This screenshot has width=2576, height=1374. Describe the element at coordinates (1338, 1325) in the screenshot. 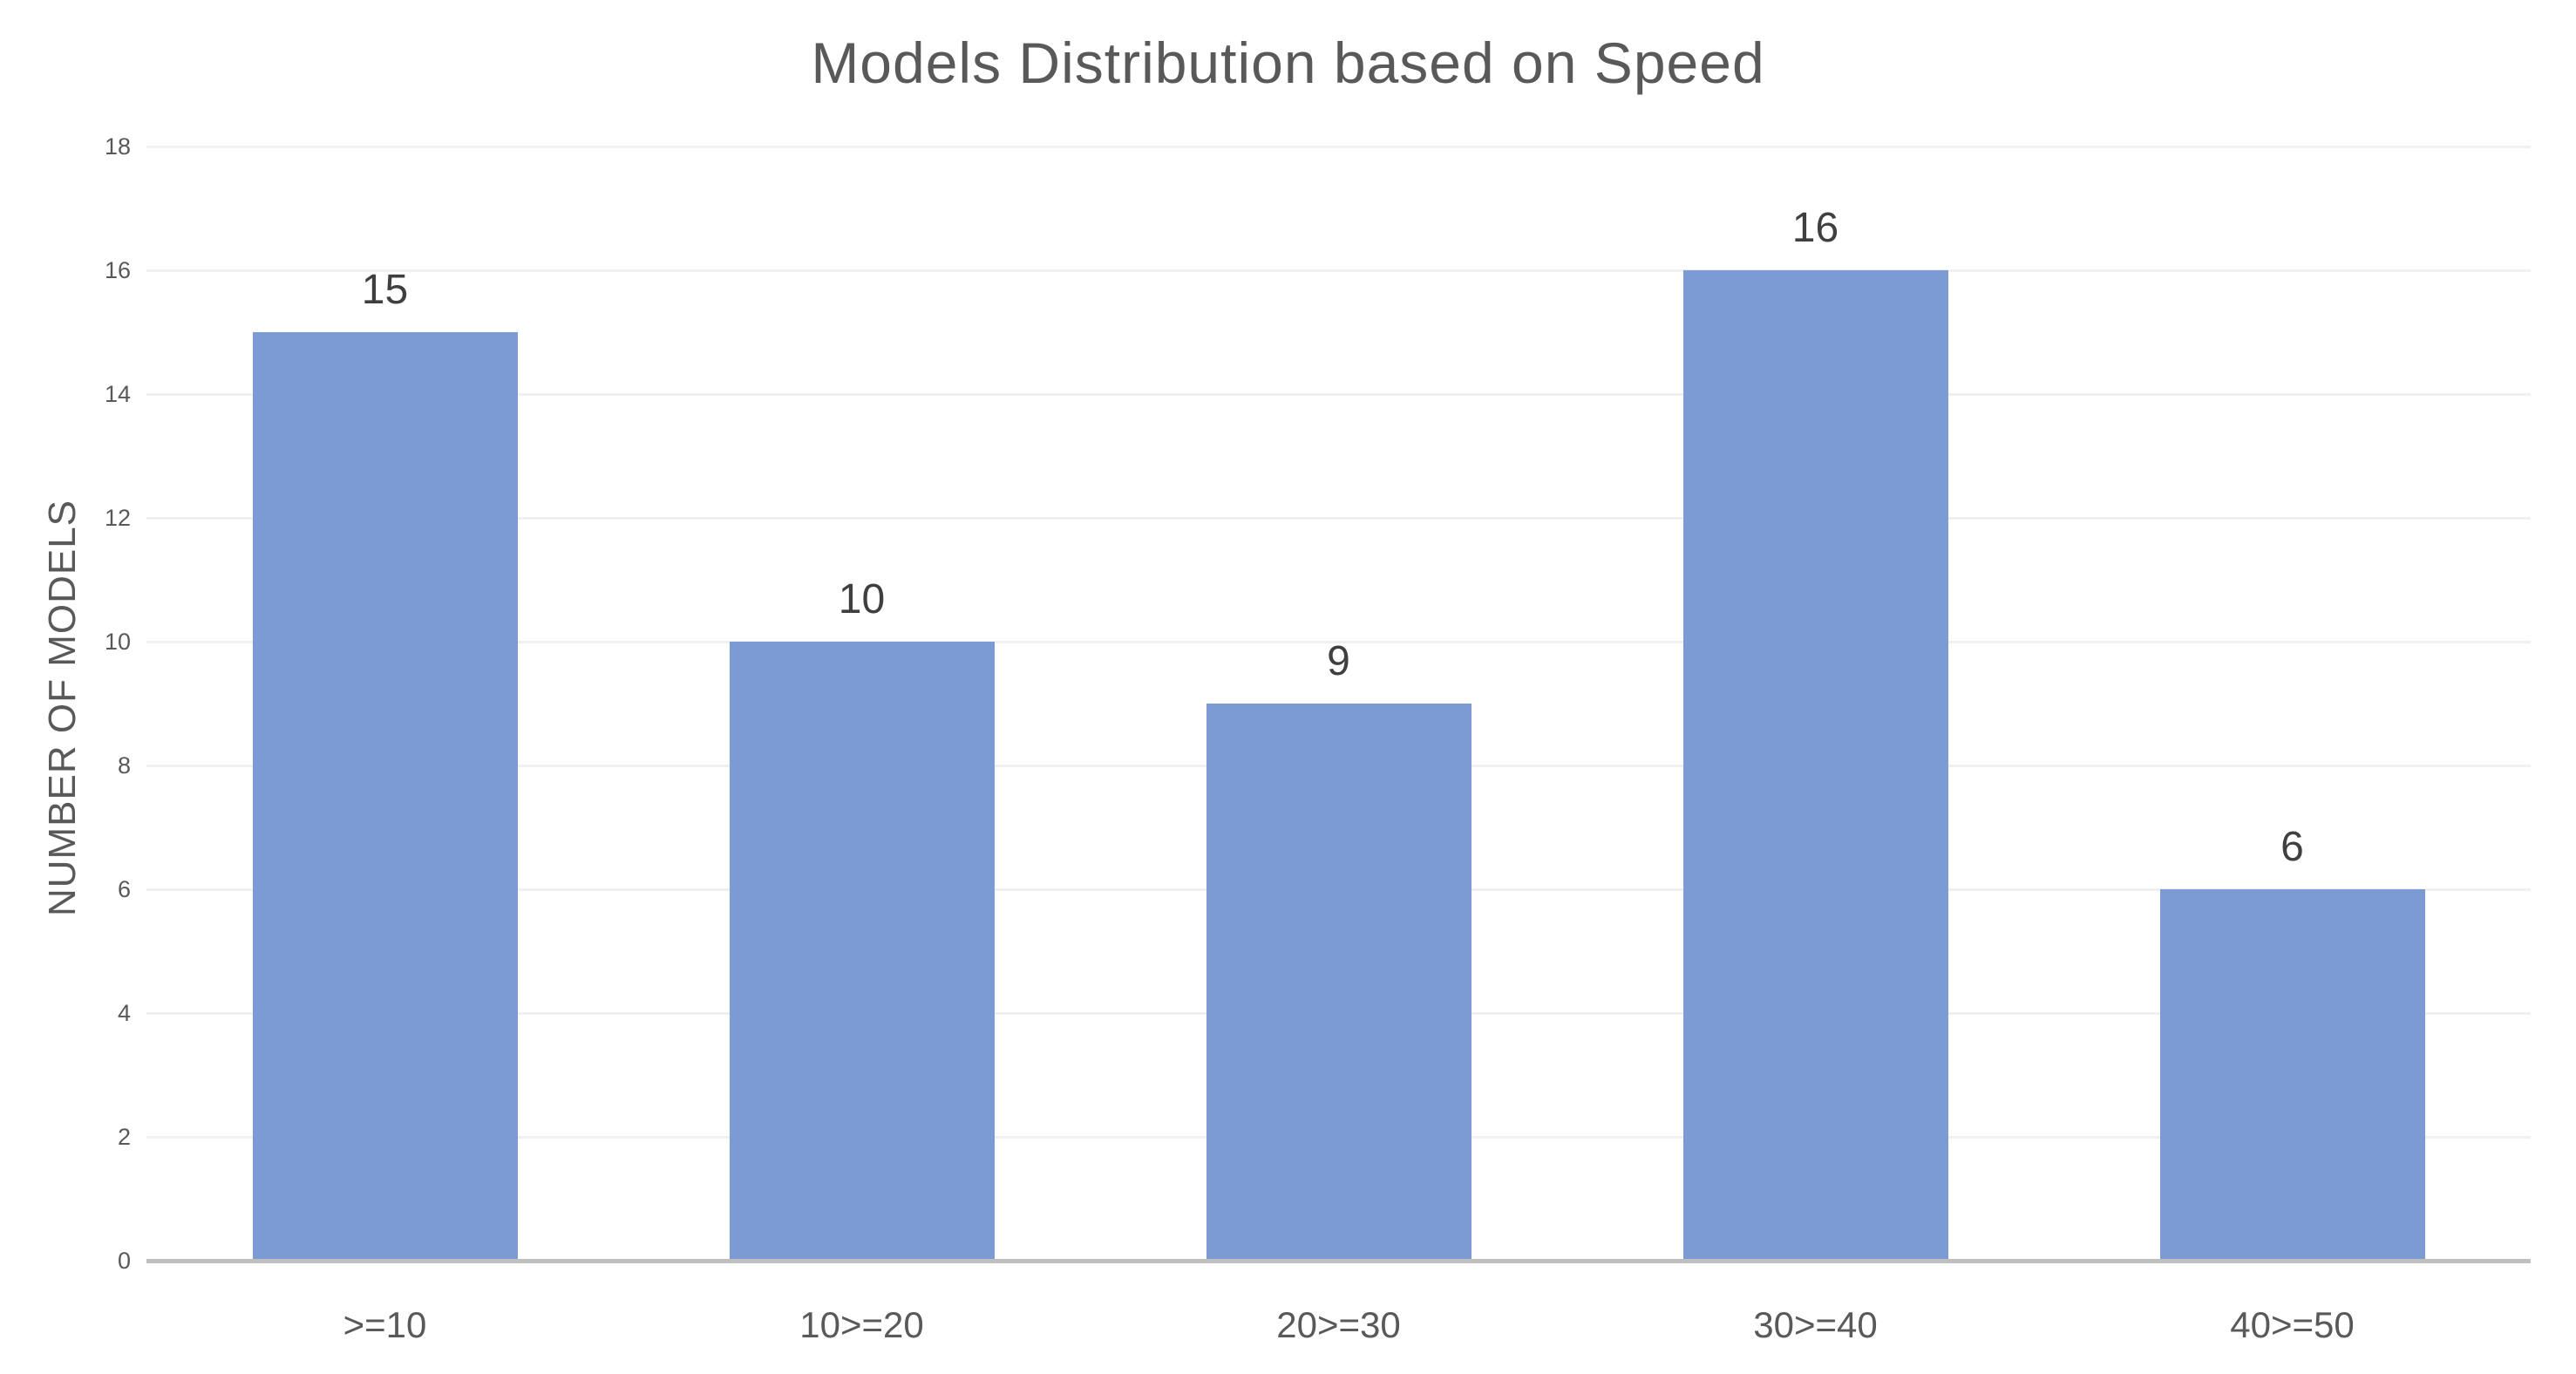

I see `x-category-label: 20>=30` at that location.